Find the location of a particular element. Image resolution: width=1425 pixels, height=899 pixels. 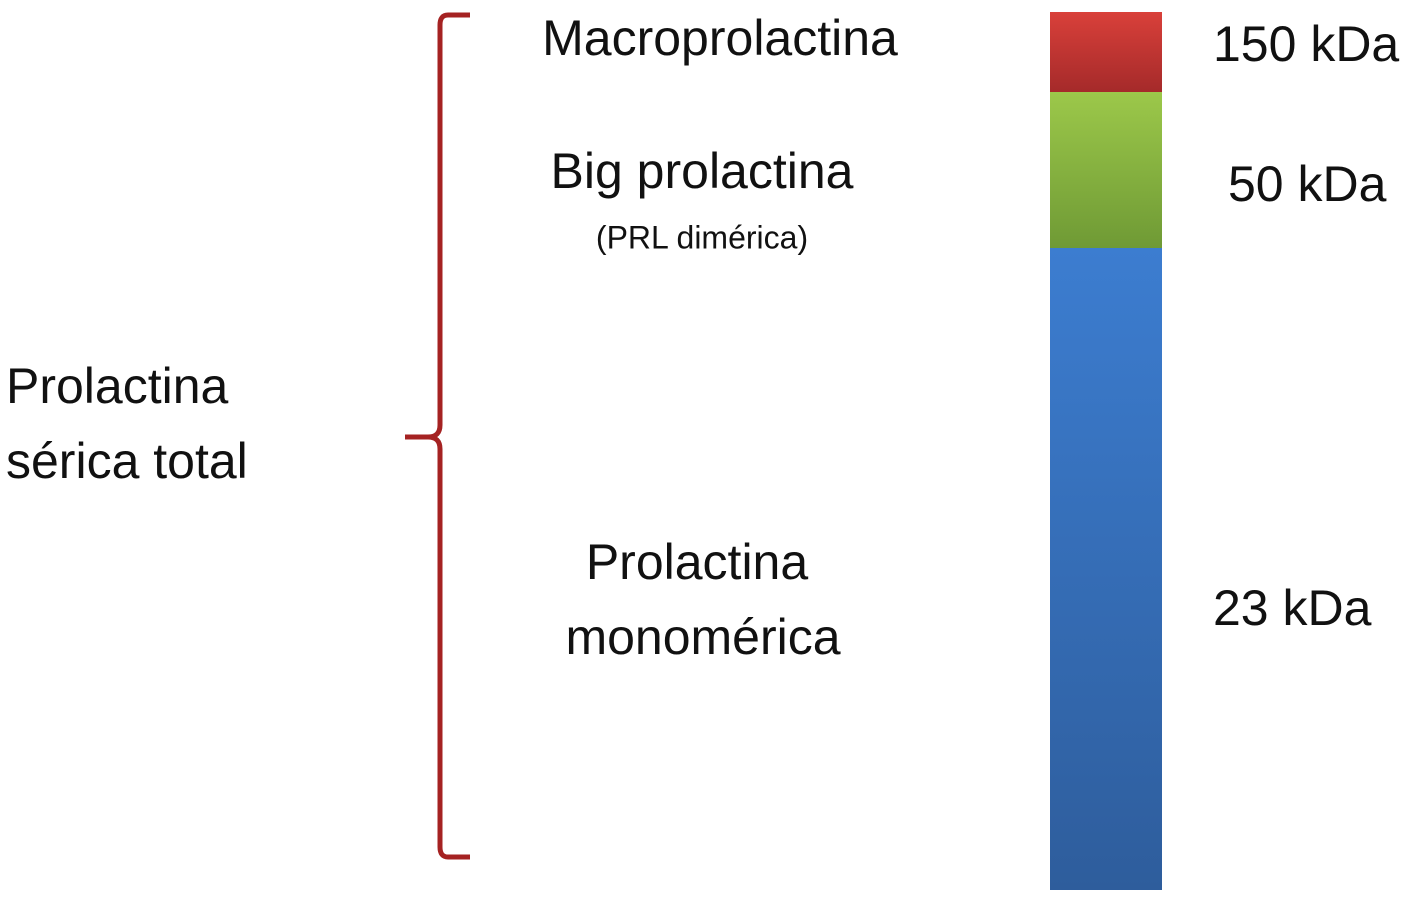

fraction-name: monomérica is located at coordinates (702, 637).